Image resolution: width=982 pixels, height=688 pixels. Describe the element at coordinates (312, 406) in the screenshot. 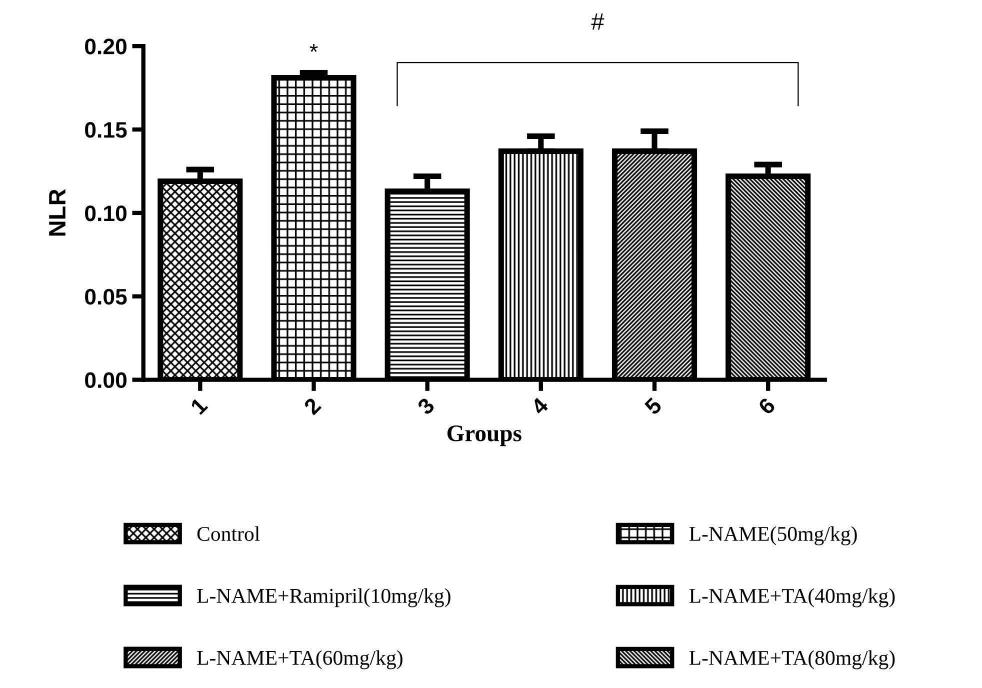

I see `x-tick-label: 2` at that location.